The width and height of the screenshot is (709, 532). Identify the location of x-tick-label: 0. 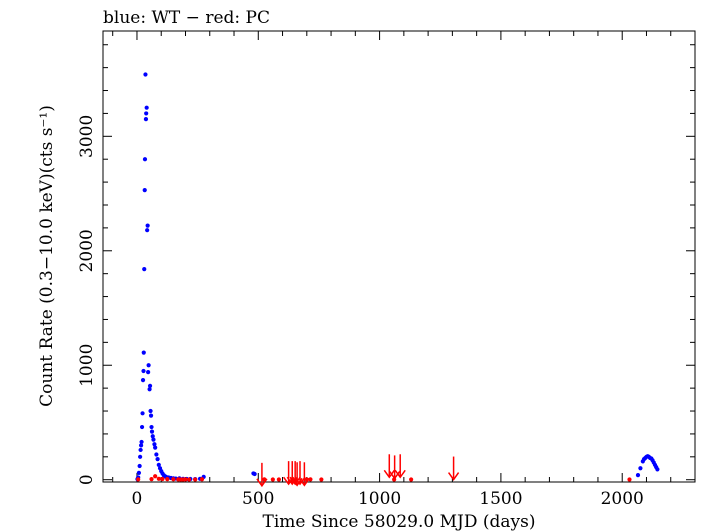
(137, 499).